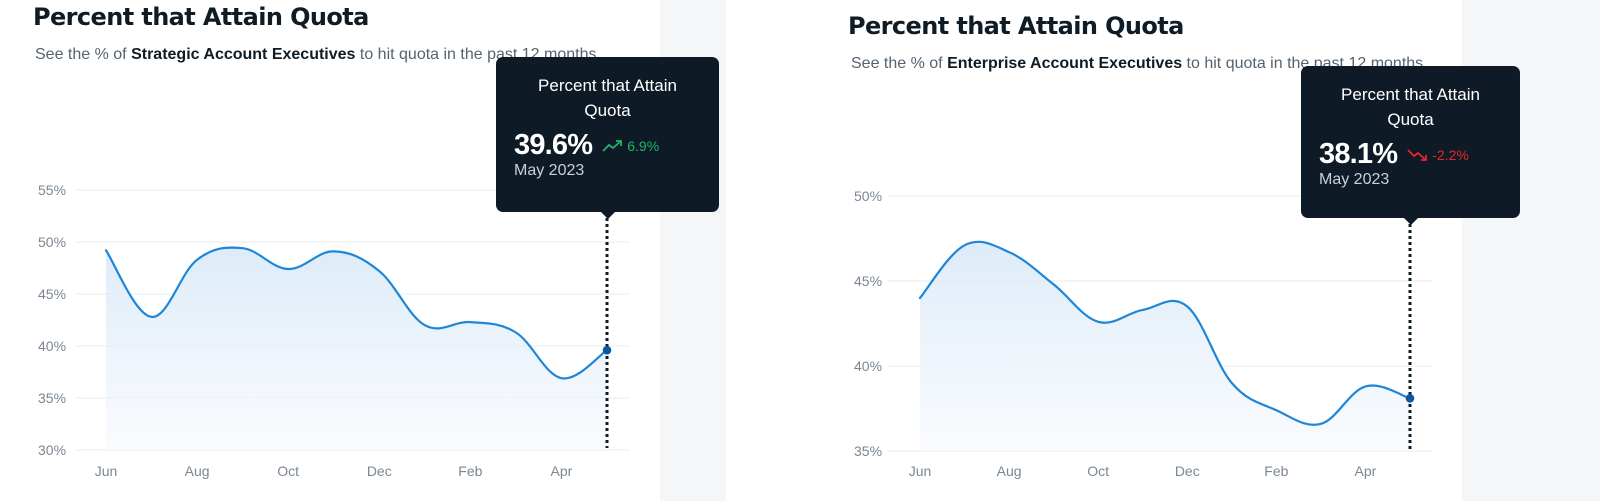 This screenshot has height=501, width=1600. I want to click on y-tick-label: 30%, so click(52, 450).